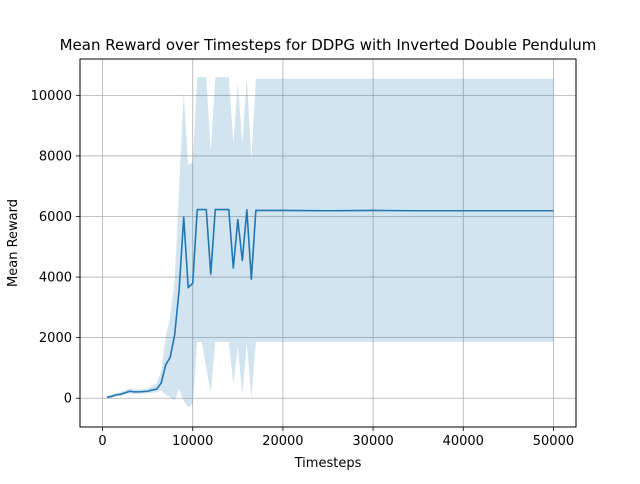  Describe the element at coordinates (68, 399) in the screenshot. I see `y-tick-label: 0` at that location.